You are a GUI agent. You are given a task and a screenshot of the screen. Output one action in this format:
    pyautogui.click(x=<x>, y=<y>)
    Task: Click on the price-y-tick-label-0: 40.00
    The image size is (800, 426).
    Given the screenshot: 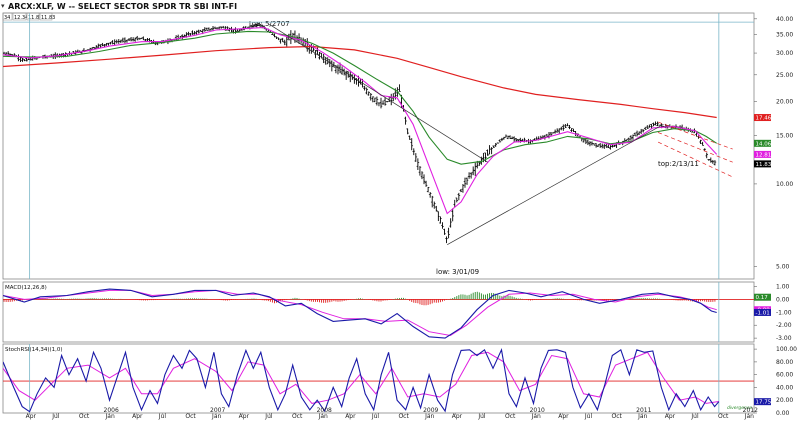 What is the action you would take?
    pyautogui.click(x=784, y=19)
    